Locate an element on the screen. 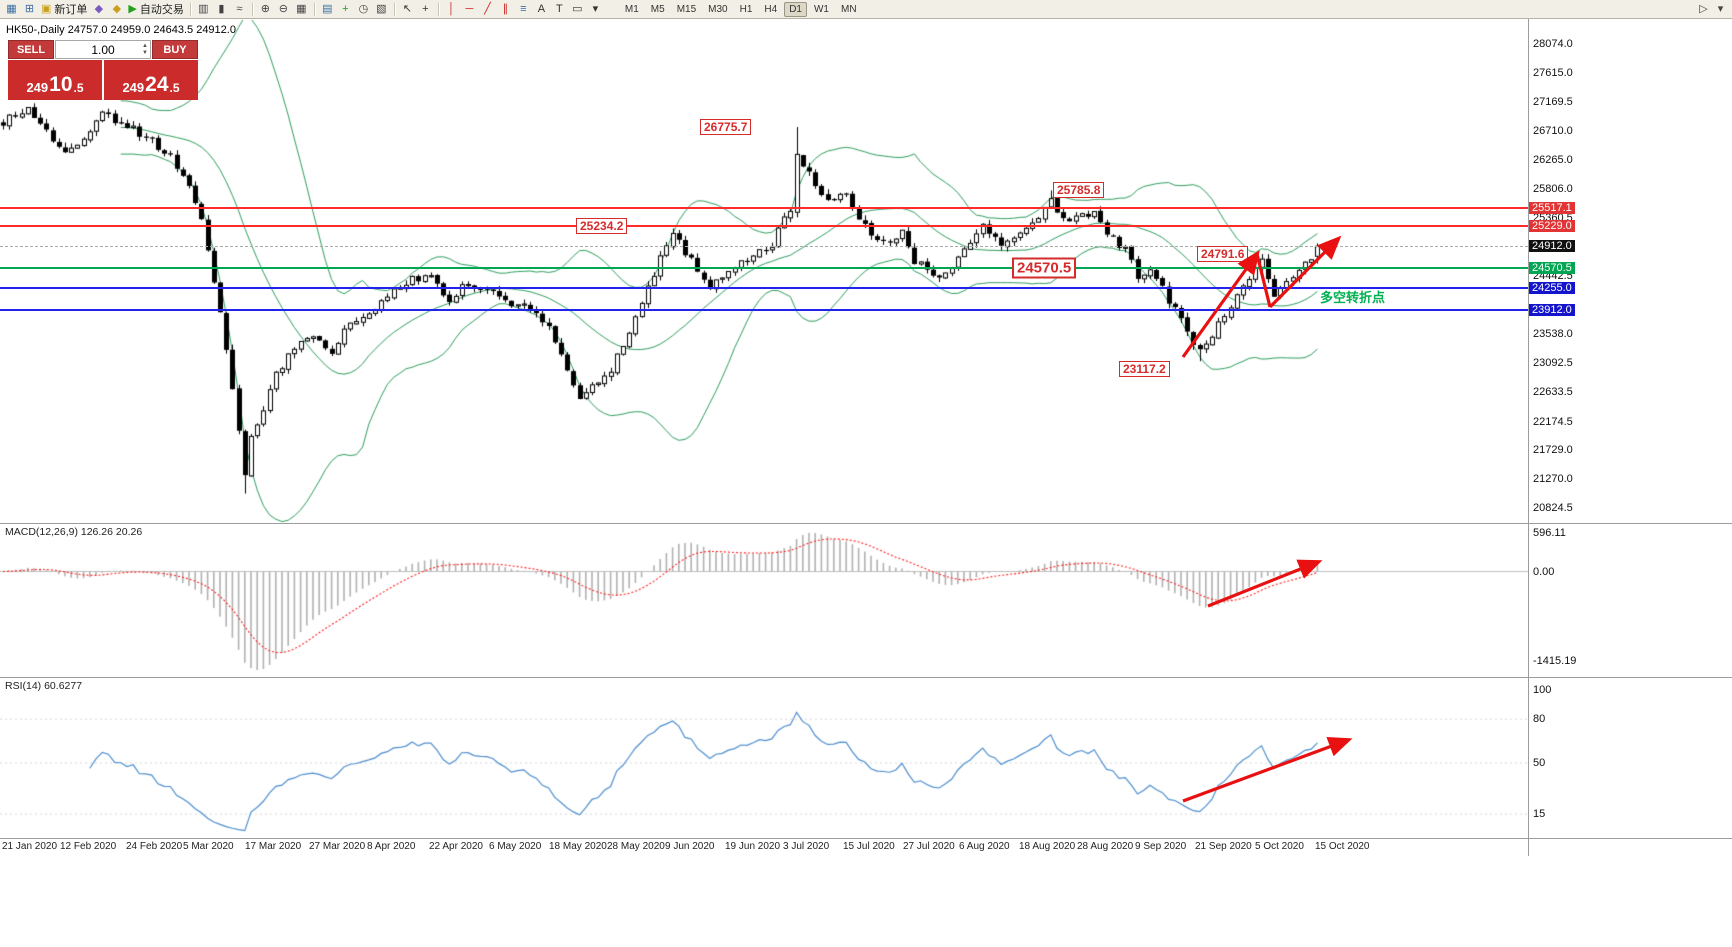 Image resolution: width=1732 pixels, height=947 pixels. autotrade-button: ▶ 自动交易 is located at coordinates (155, 9).